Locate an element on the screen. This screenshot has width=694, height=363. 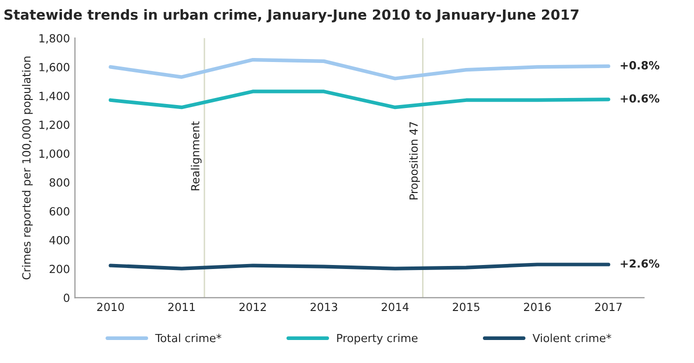
y-tick-label: 0 is located at coordinates (67, 298).